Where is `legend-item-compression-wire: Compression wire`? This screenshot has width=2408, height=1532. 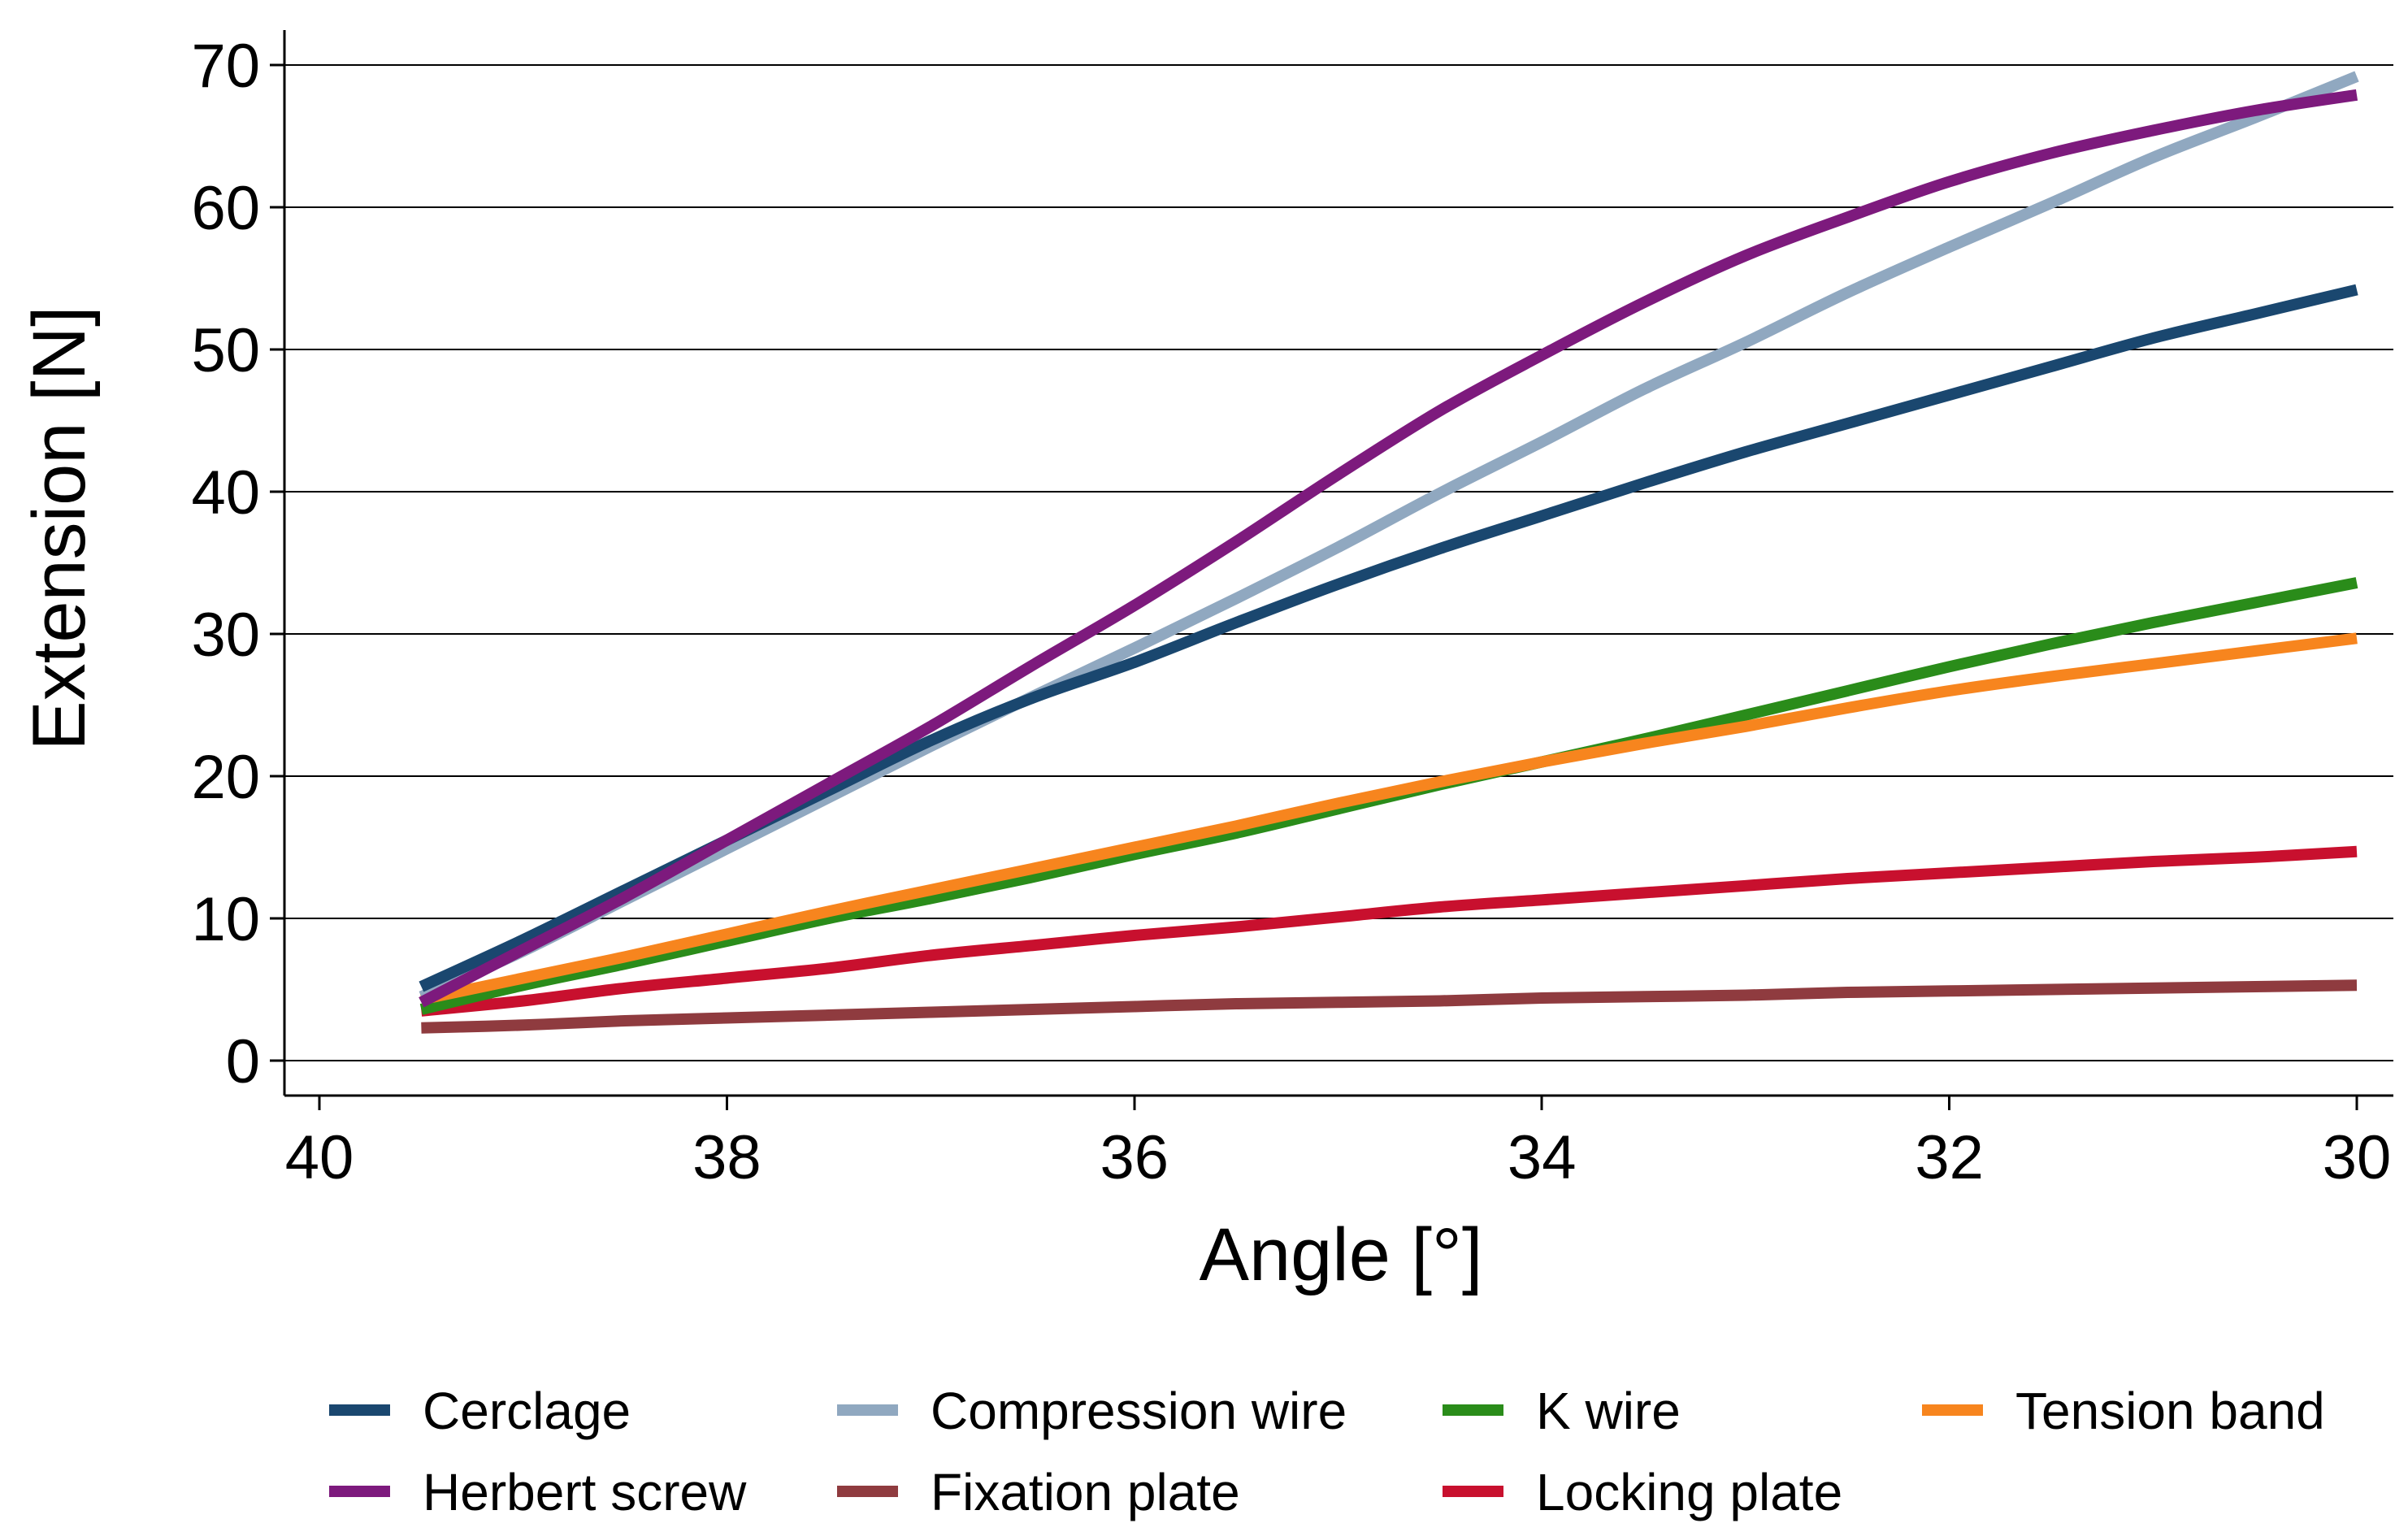
legend-item-compression-wire: Compression wire is located at coordinates (1092, 1411).